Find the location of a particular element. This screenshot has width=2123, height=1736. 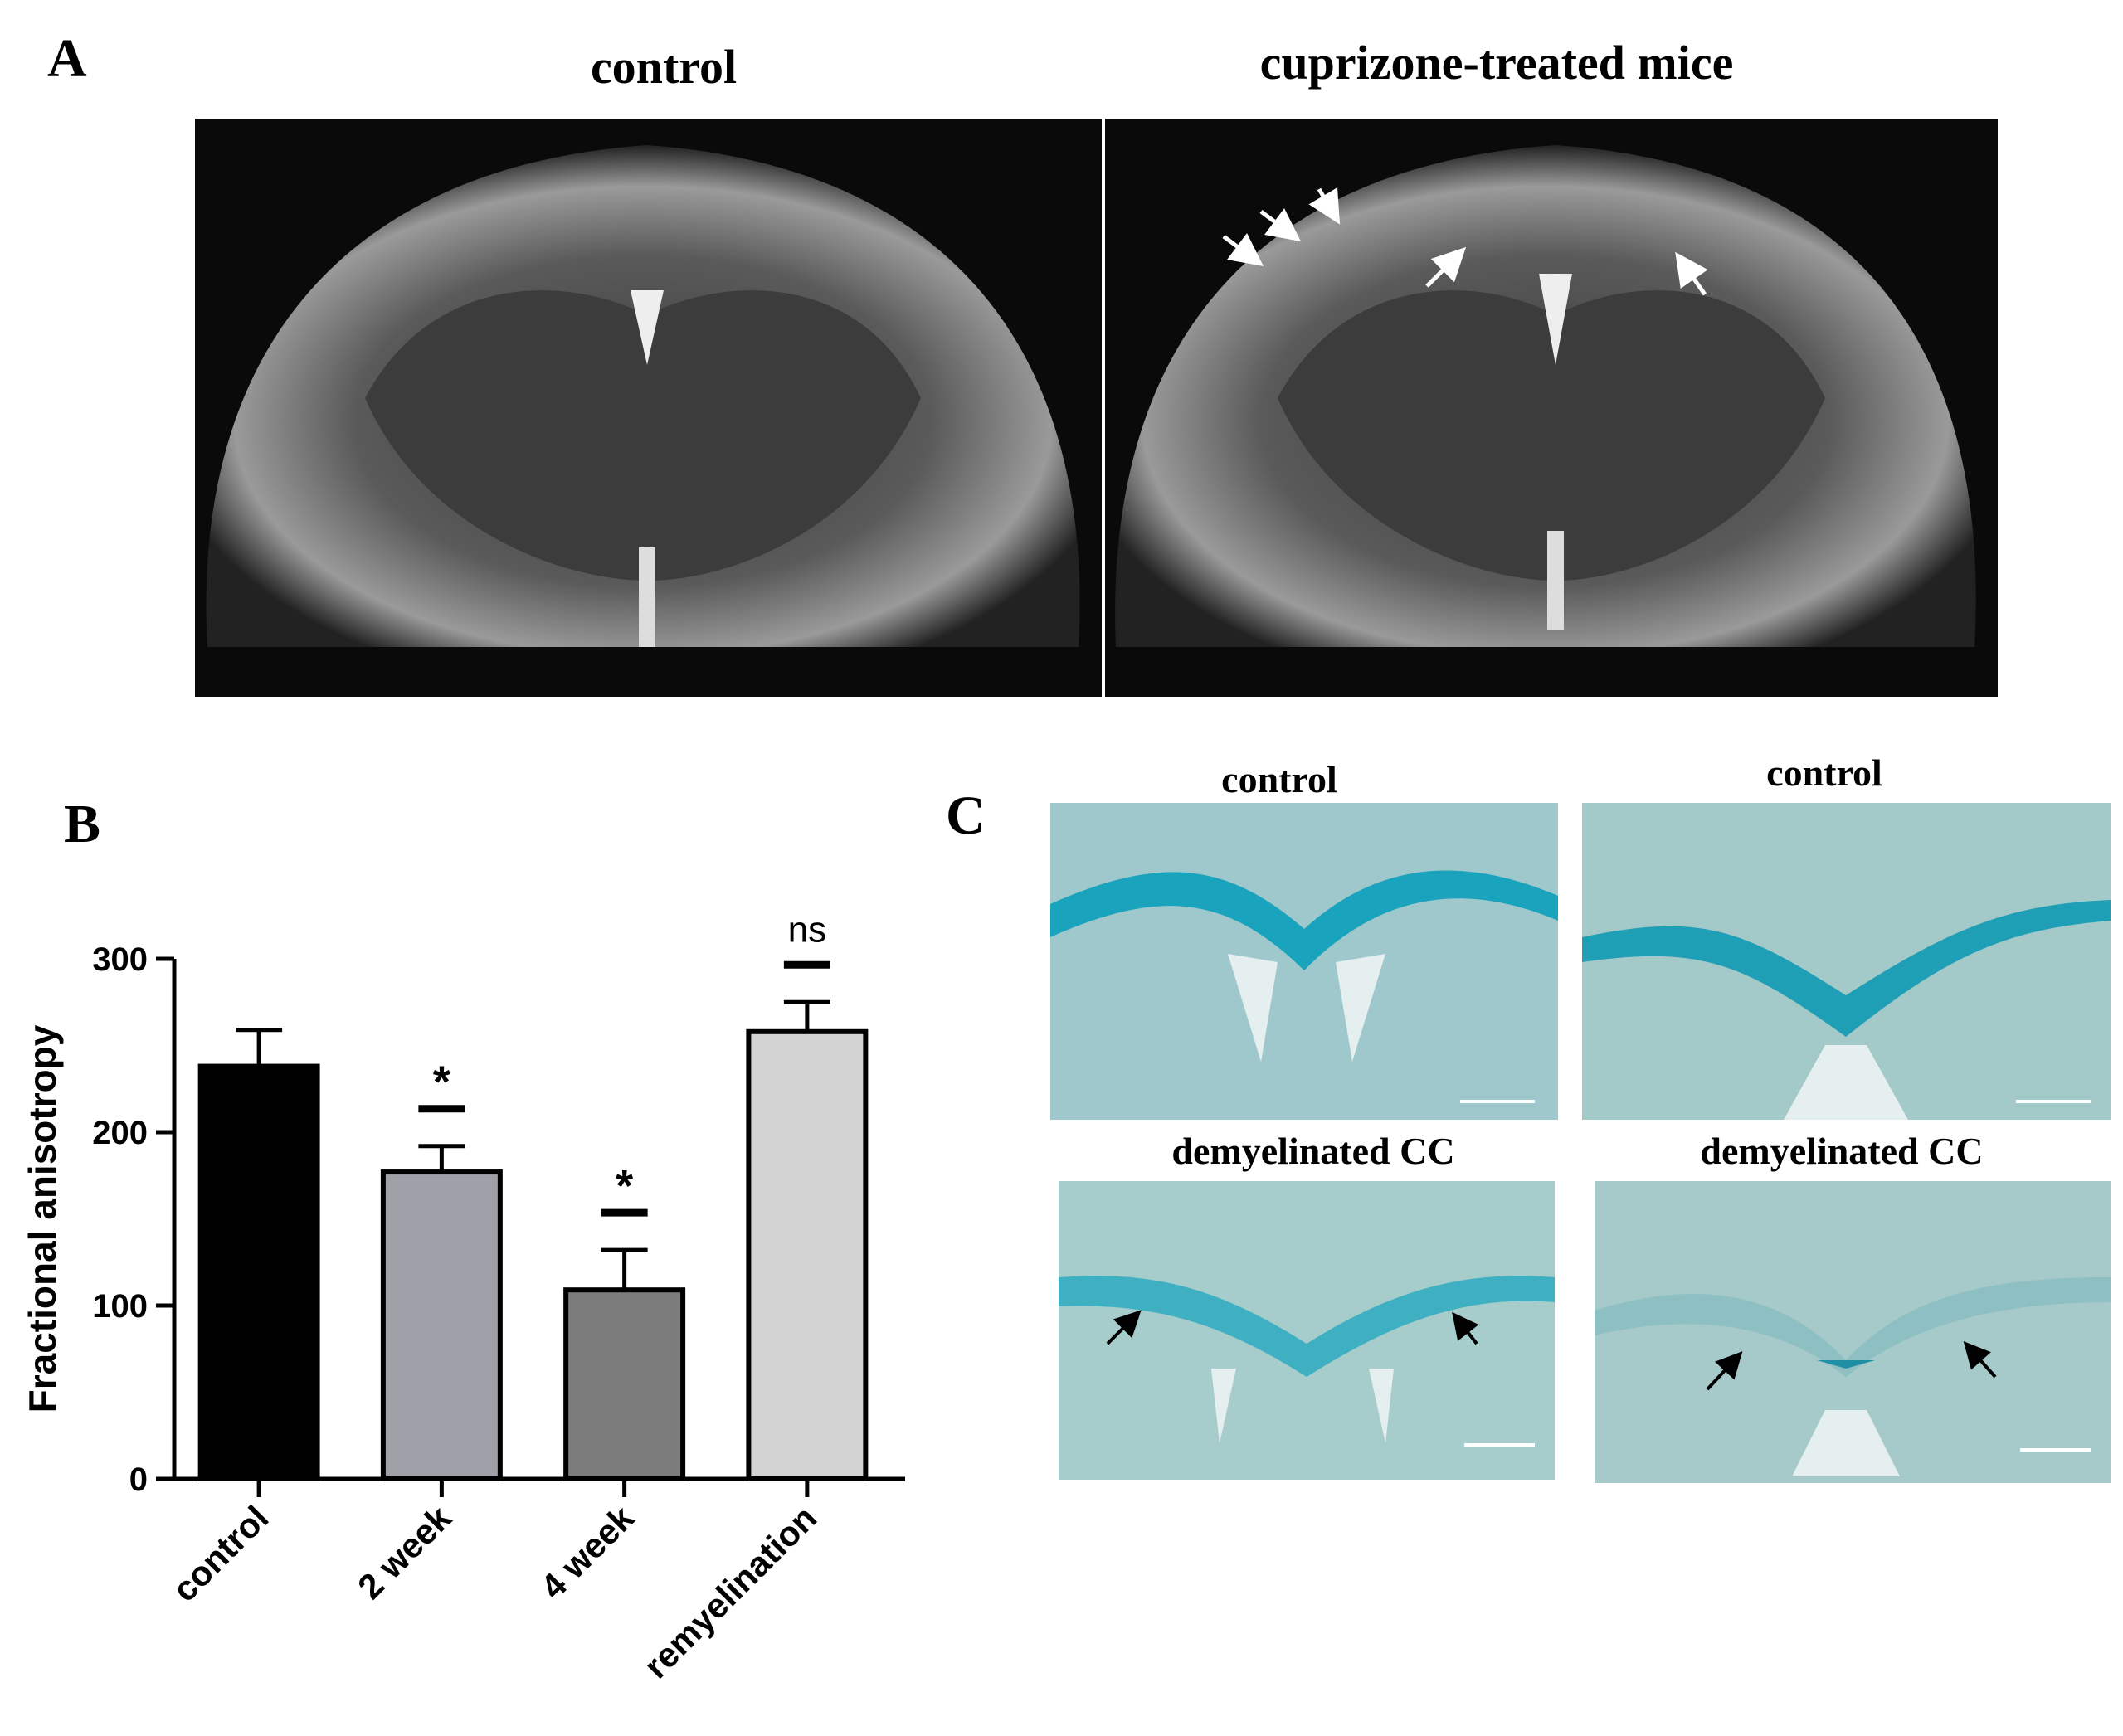

x-tick-label: 4 week is located at coordinates (587, 1552).